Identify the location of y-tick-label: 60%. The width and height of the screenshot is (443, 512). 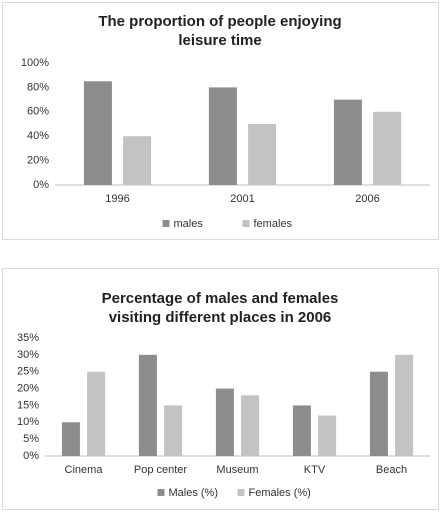
(38, 112).